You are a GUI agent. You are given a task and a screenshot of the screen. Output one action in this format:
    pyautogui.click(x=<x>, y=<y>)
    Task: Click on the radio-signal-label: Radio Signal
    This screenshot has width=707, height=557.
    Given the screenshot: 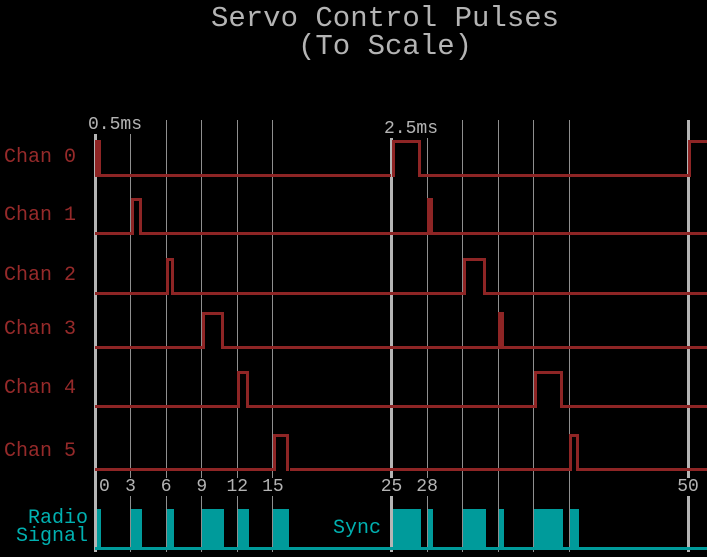 What is the action you would take?
    pyautogui.click(x=44, y=527)
    